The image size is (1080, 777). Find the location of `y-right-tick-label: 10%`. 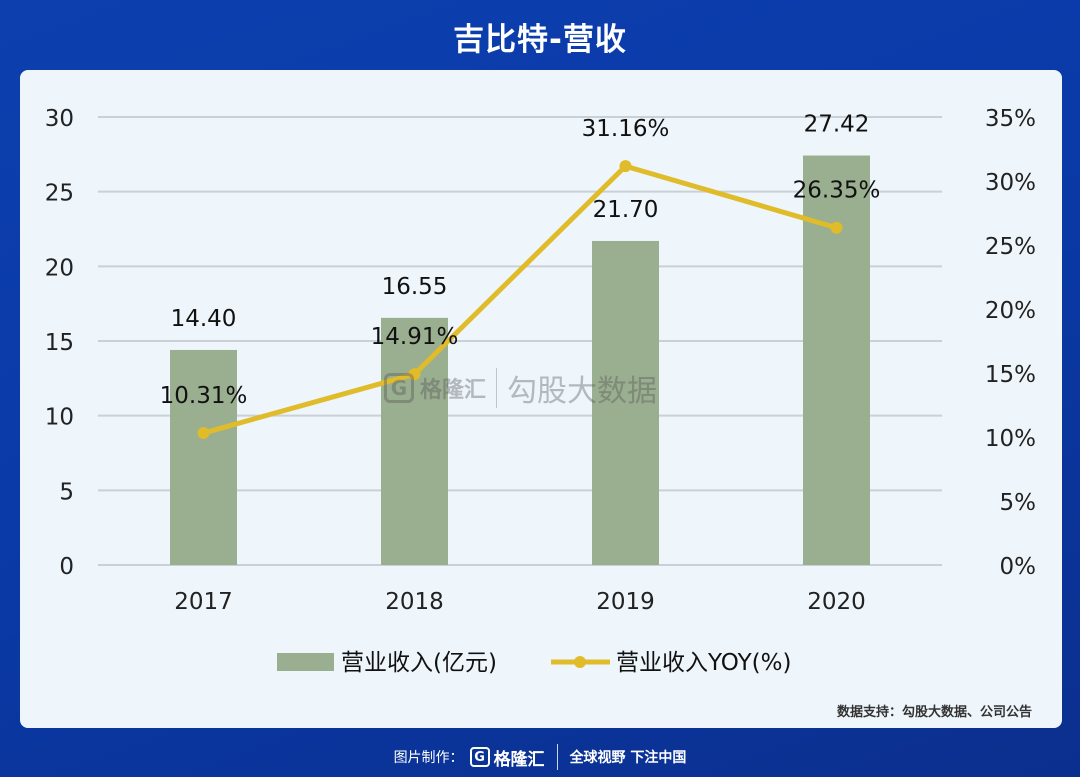

y-right-tick-label: 10% is located at coordinates (1010, 439).